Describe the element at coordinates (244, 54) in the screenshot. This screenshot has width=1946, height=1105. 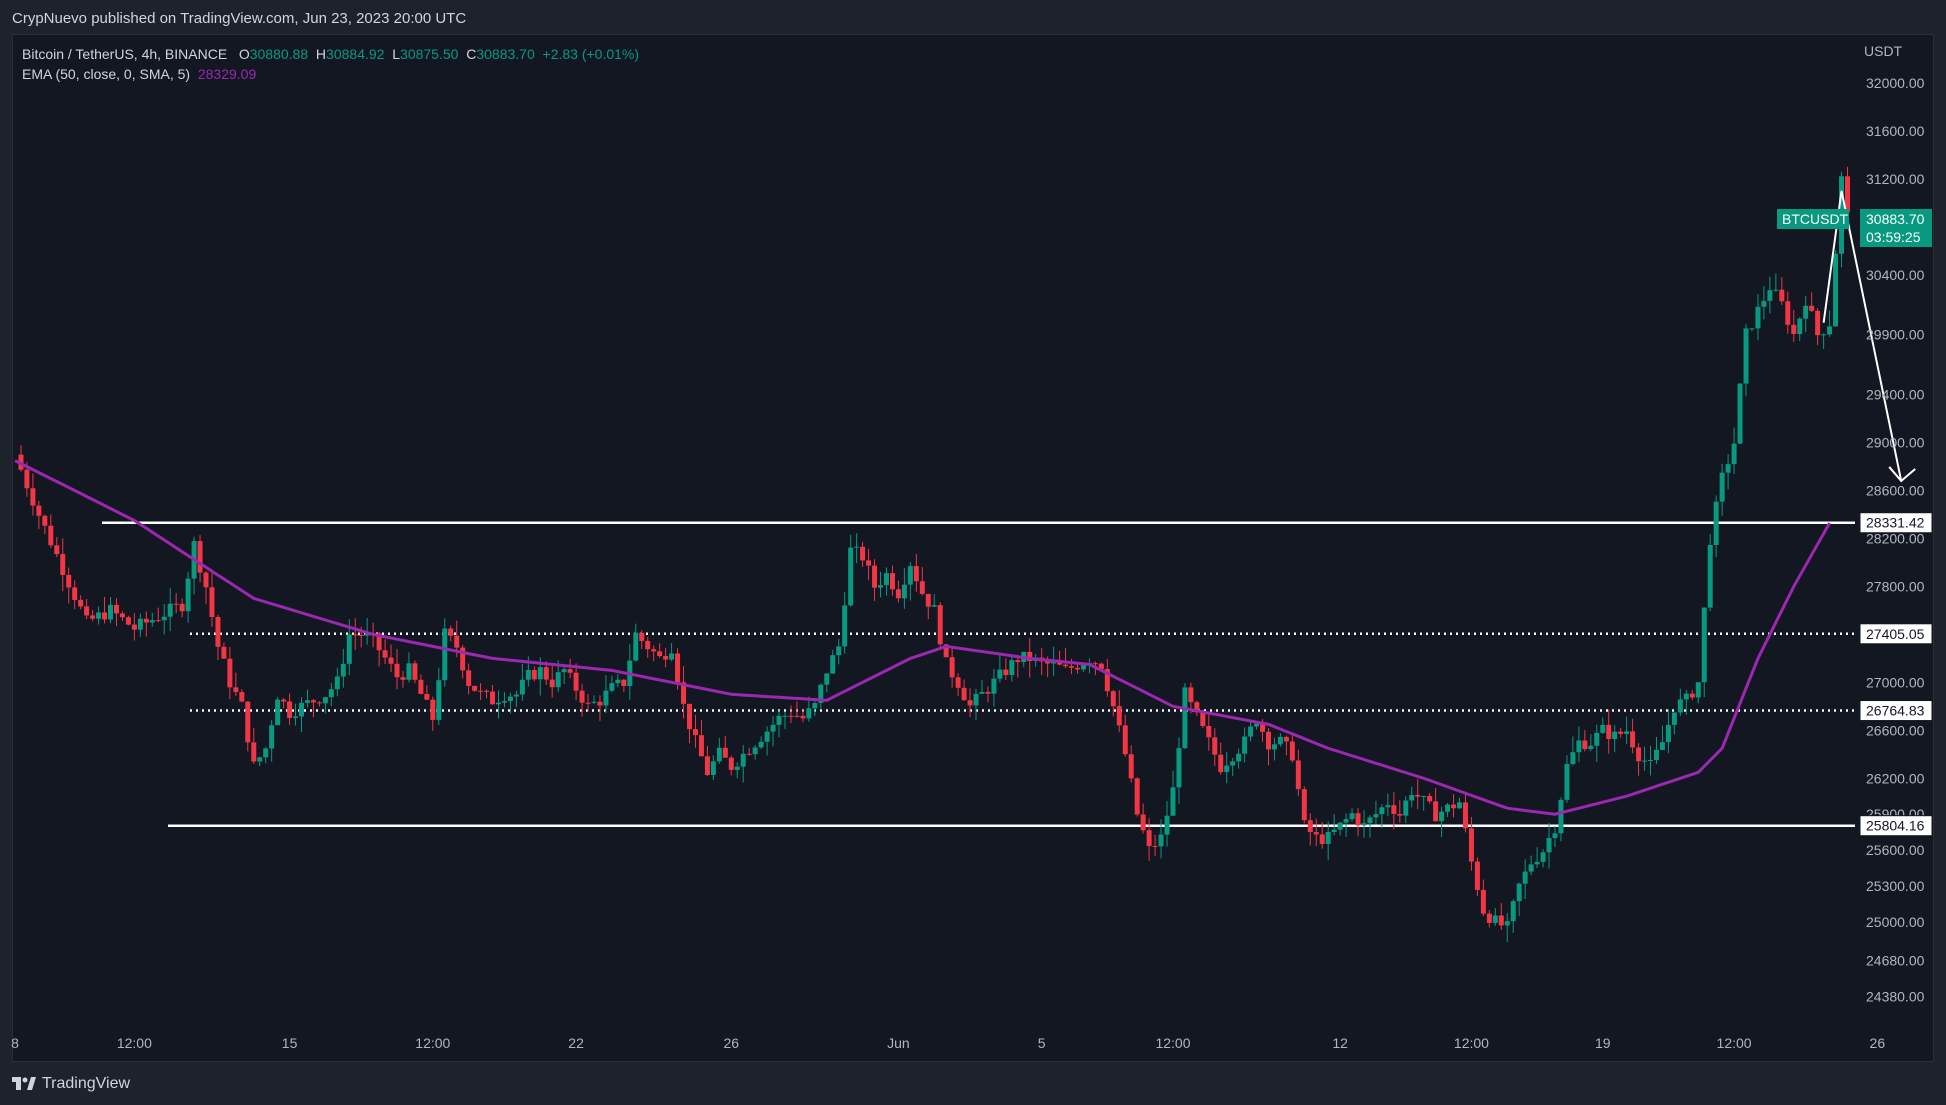
I see `open-label: O` at that location.